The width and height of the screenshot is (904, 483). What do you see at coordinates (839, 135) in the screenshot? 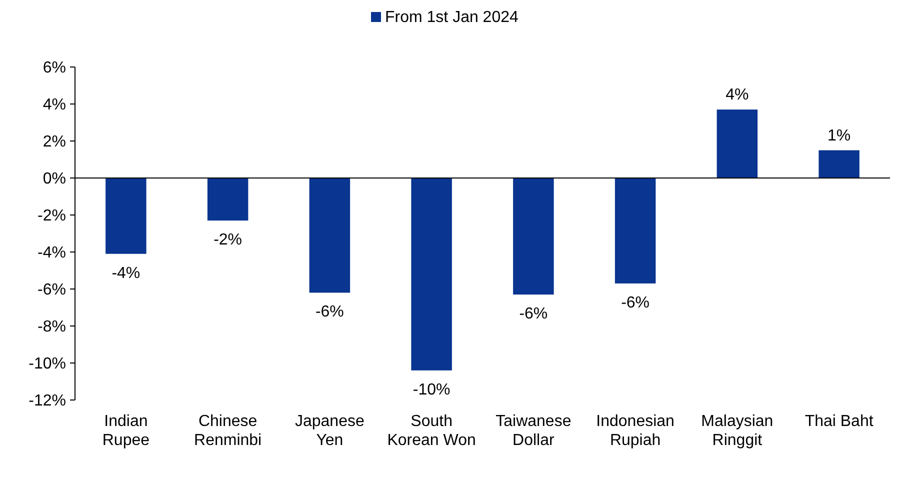
I see `data-label: 1%` at bounding box center [839, 135].